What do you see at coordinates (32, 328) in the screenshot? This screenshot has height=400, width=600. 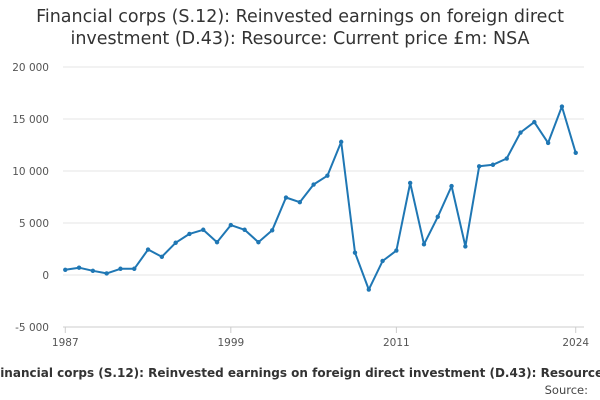 I see `y-tick-label: -5 000` at bounding box center [32, 328].